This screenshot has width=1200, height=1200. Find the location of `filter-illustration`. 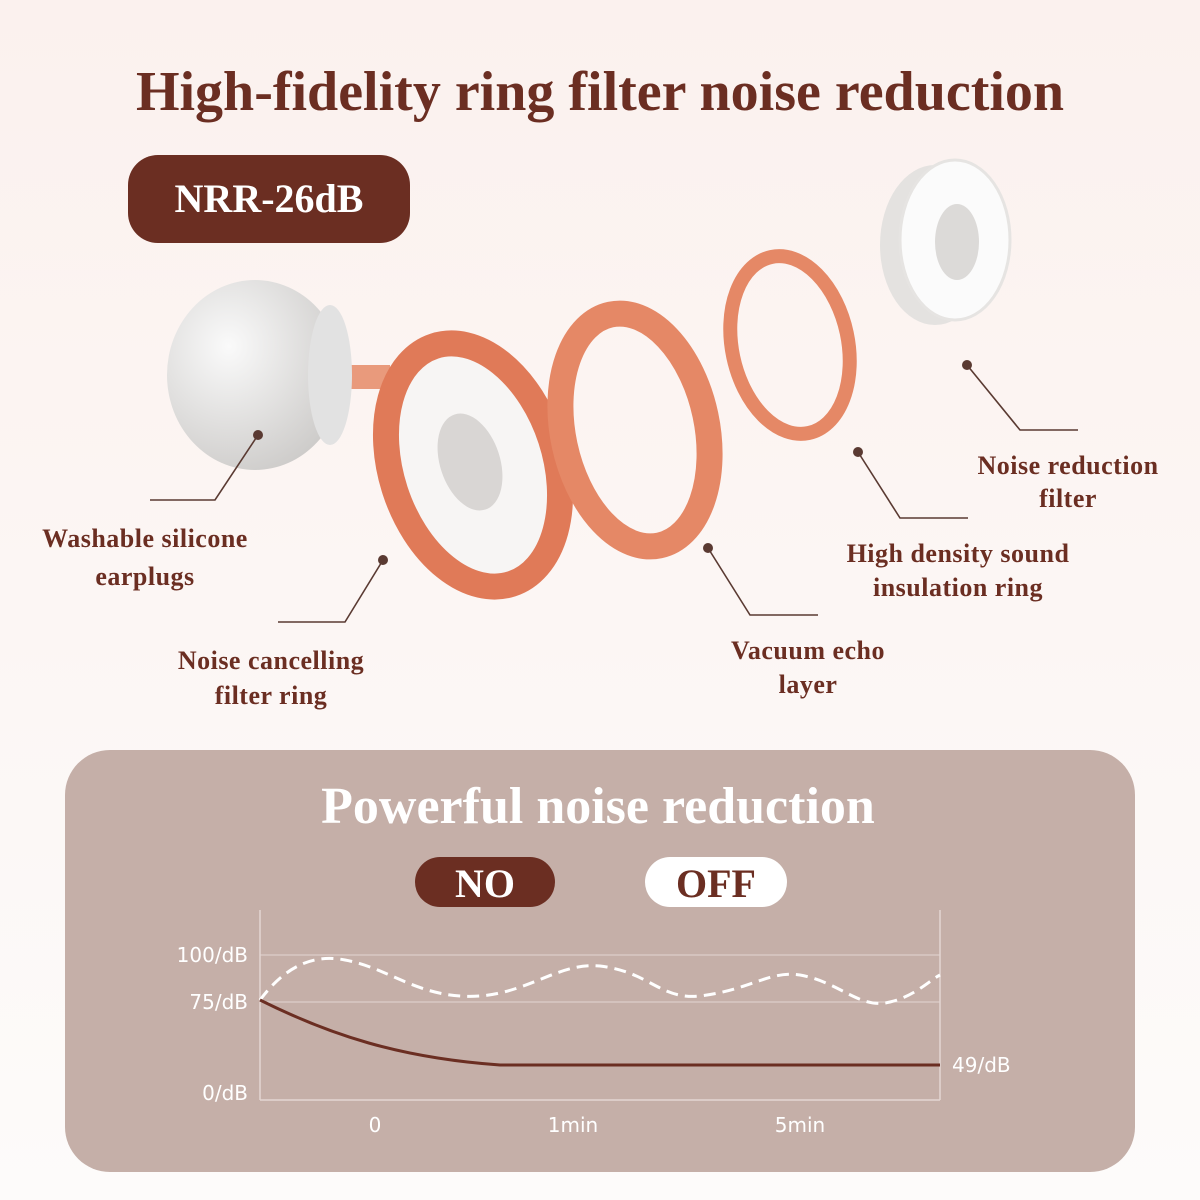

filter-illustration is located at coordinates (946, 241).